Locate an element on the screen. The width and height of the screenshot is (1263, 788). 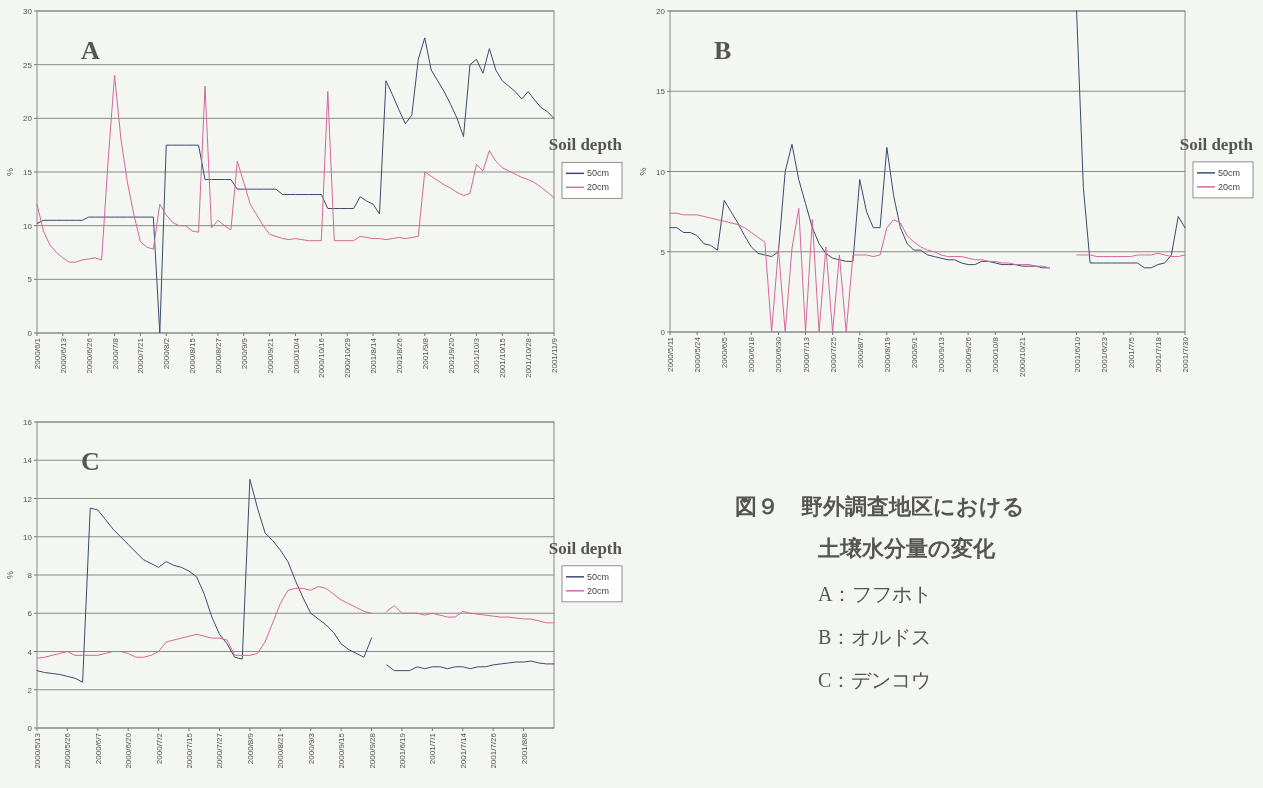
y-tick-label: 6 is located at coordinates (30, 614).